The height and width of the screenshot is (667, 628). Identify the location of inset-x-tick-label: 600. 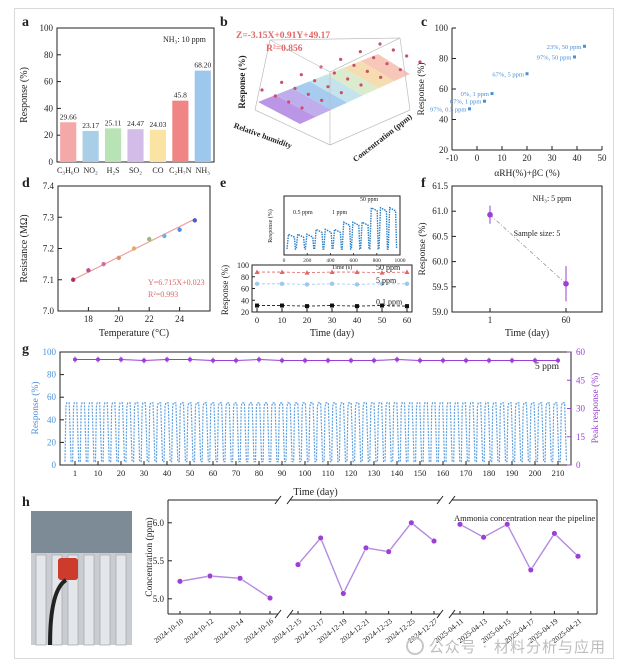
(353, 261).